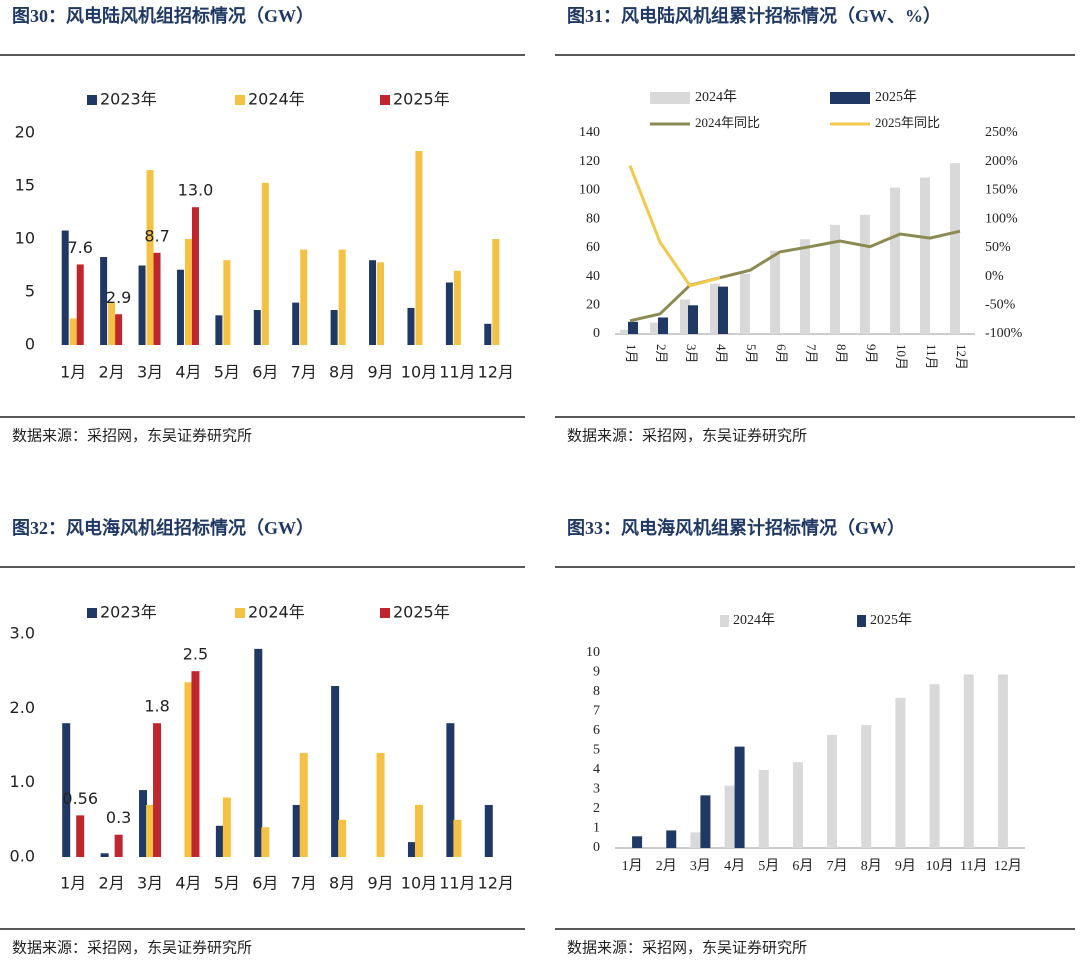 The width and height of the screenshot is (1080, 963). Describe the element at coordinates (691, 354) in the screenshot. I see `x-tick-label: 3月` at that location.